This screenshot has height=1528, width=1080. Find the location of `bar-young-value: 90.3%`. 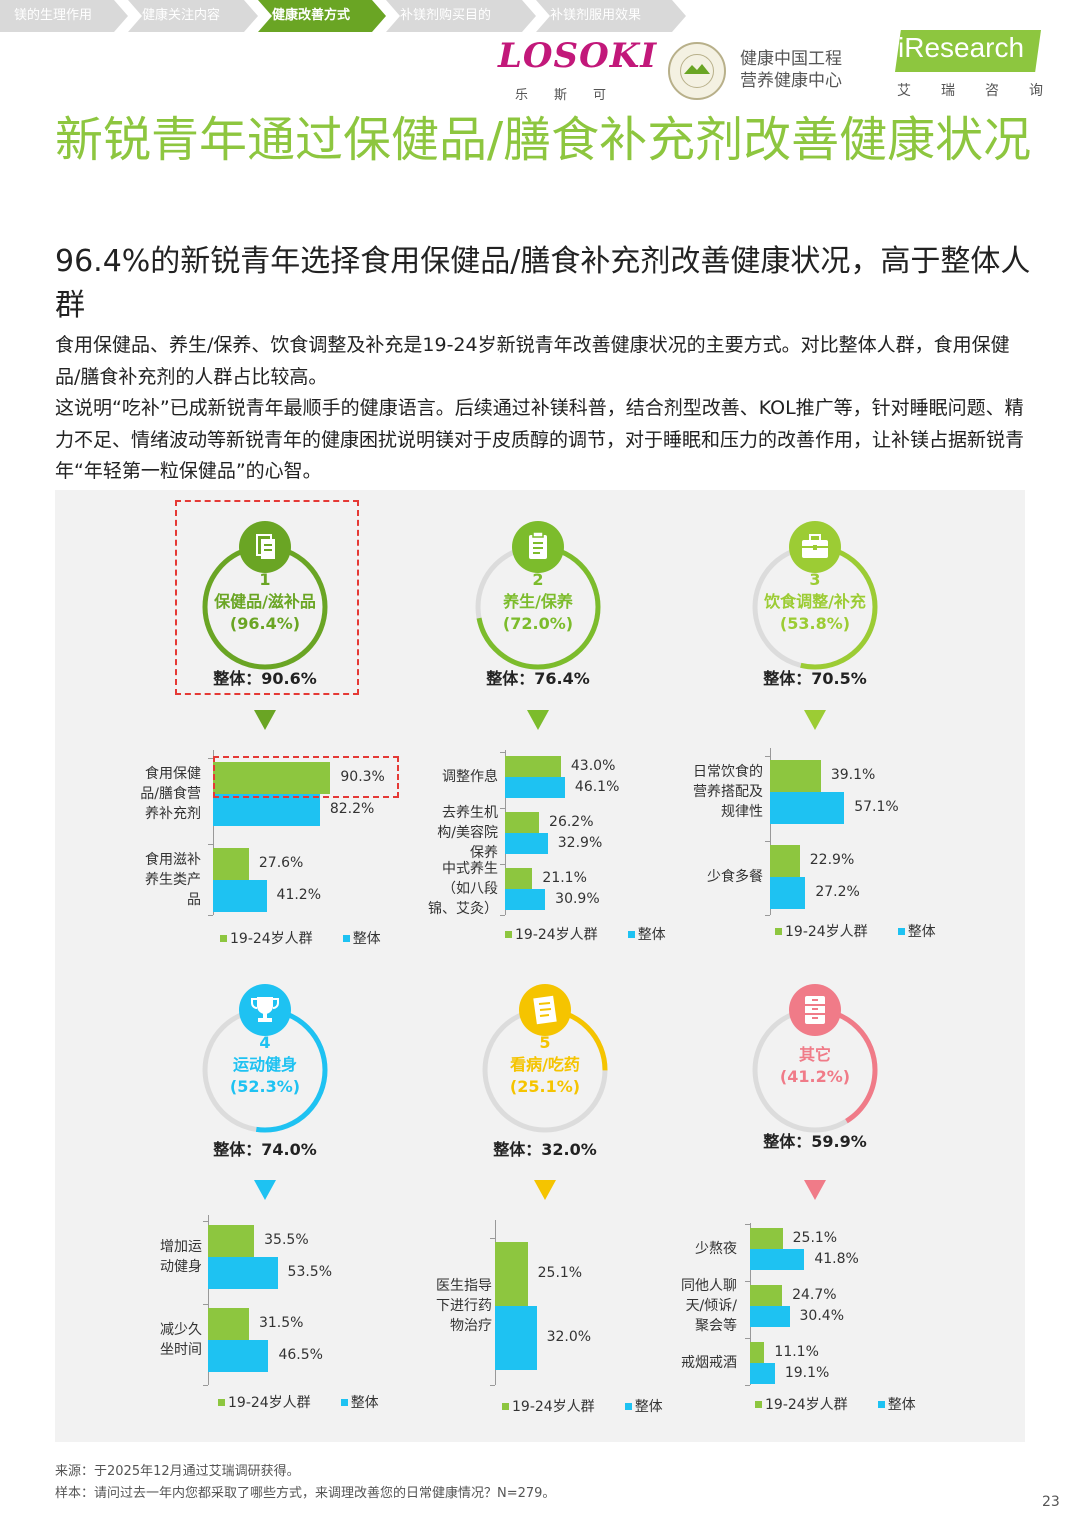

bar-young-value: 90.3% is located at coordinates (362, 777).